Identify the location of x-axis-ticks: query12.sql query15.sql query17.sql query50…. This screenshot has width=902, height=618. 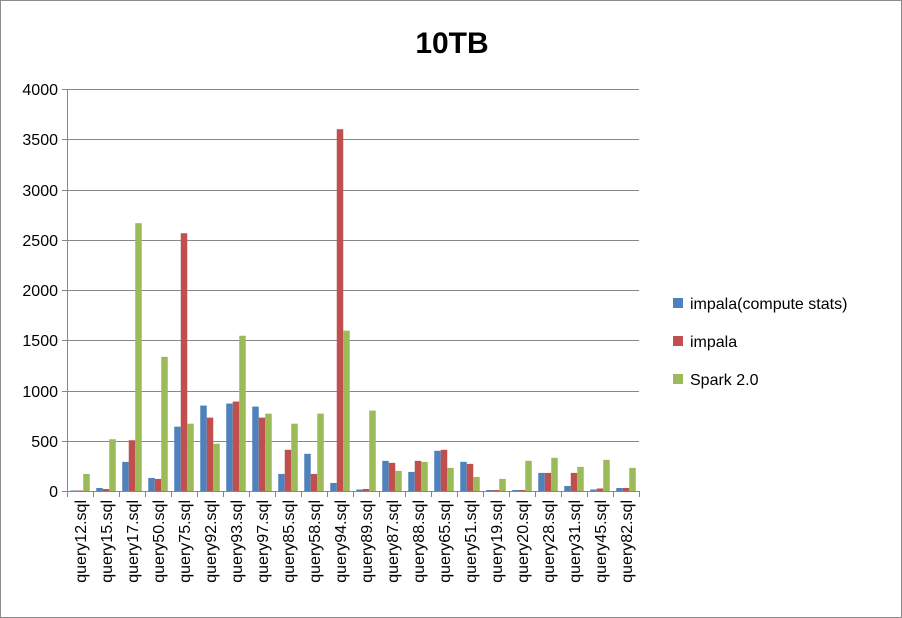
(353, 537).